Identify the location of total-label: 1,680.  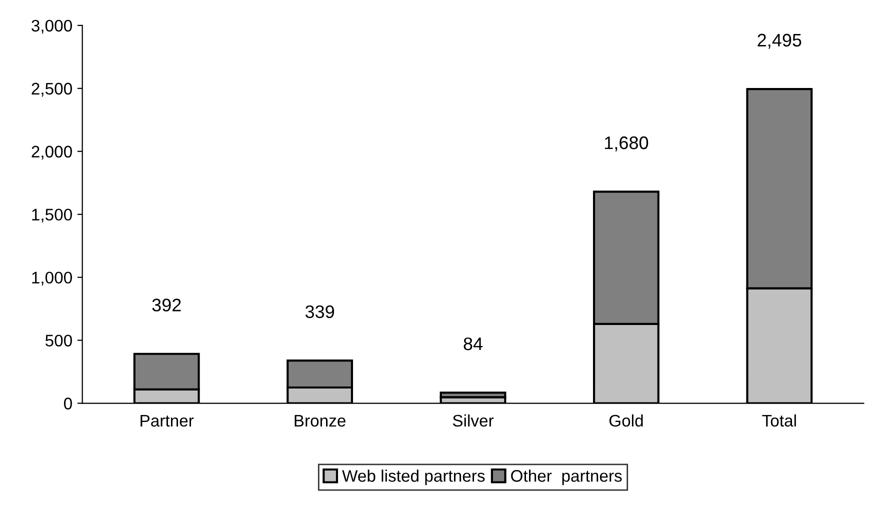
(626, 144).